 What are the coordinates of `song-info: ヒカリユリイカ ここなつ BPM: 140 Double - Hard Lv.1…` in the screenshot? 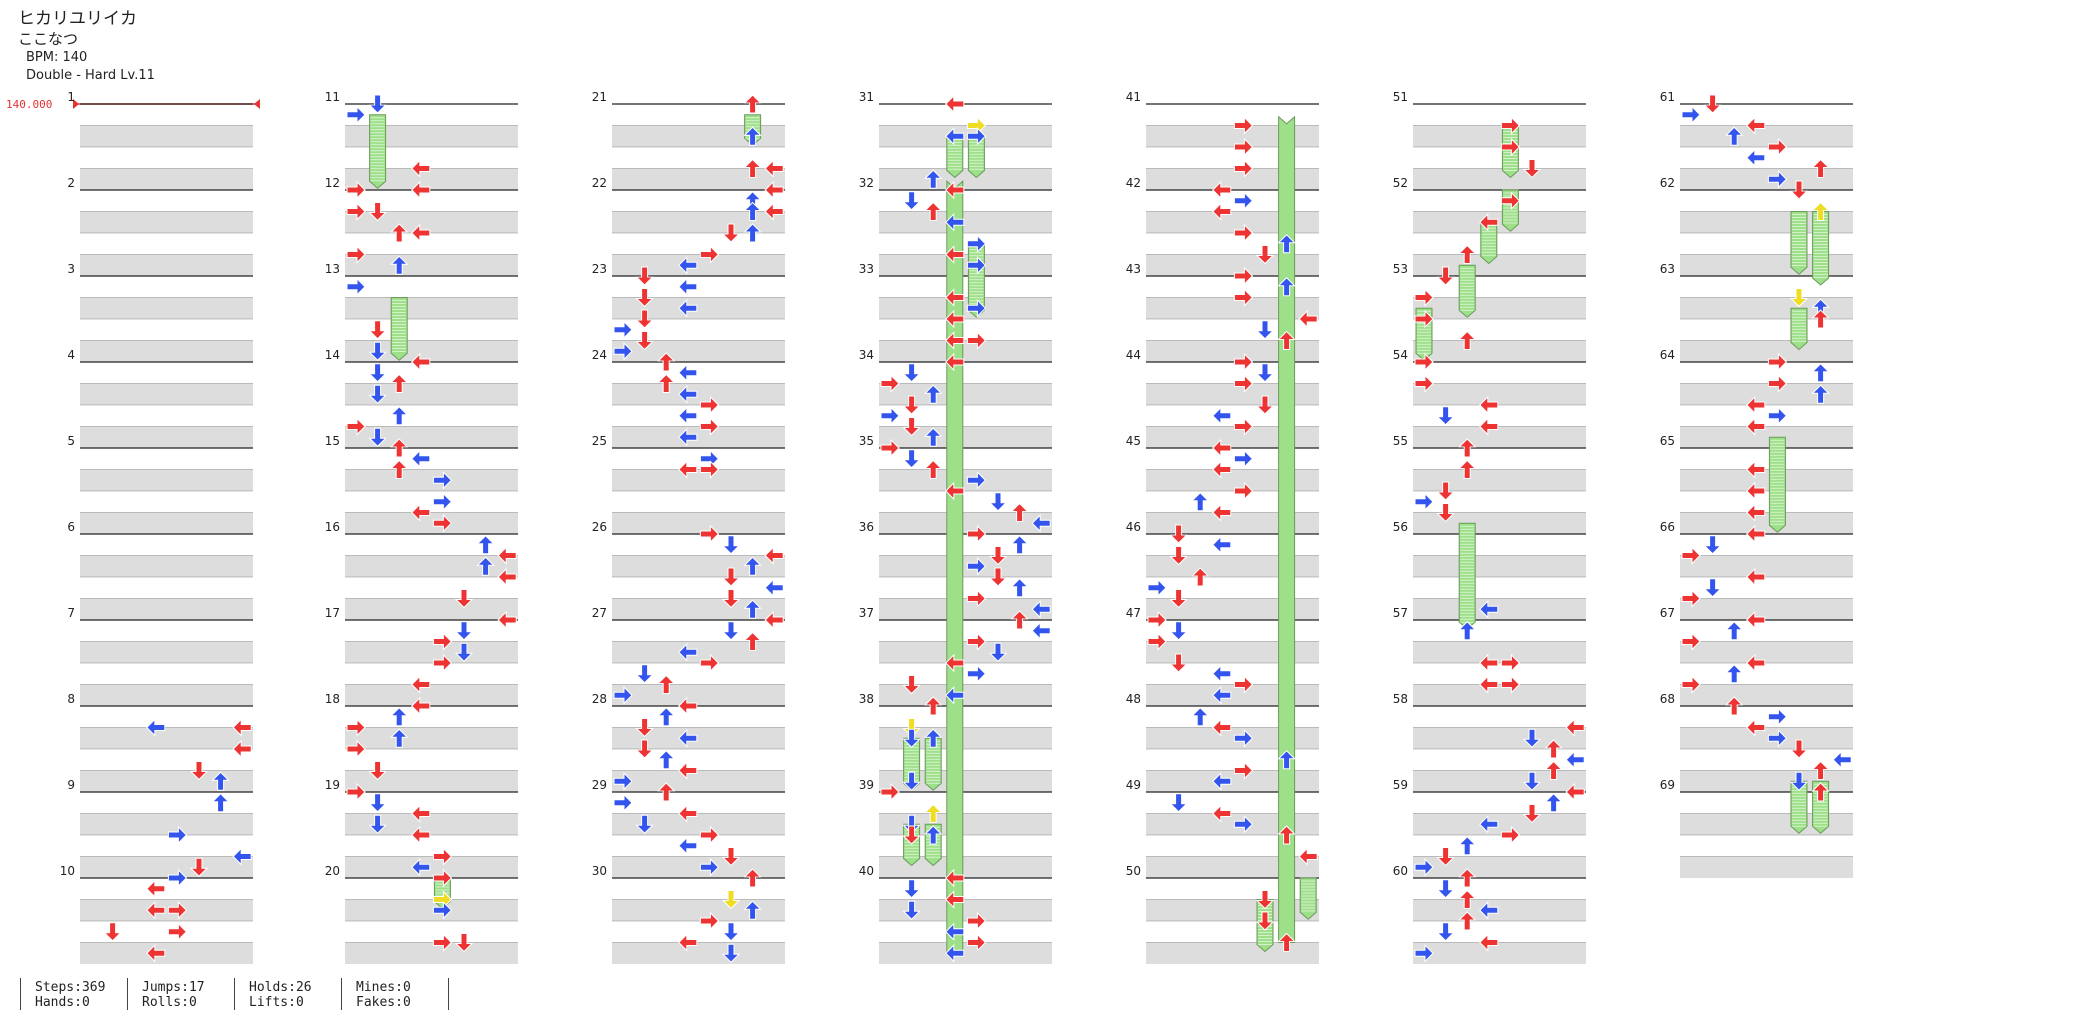 It's located at (86, 46).